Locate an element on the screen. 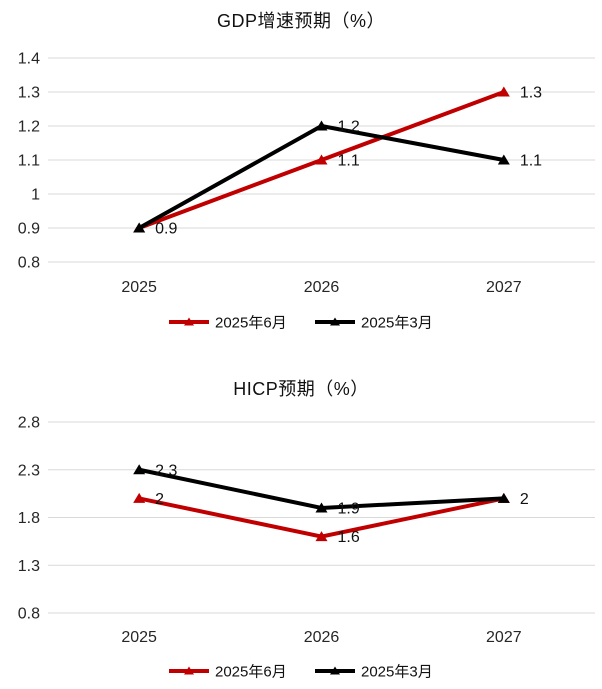  data-point-label: 1.9 is located at coordinates (349, 508).